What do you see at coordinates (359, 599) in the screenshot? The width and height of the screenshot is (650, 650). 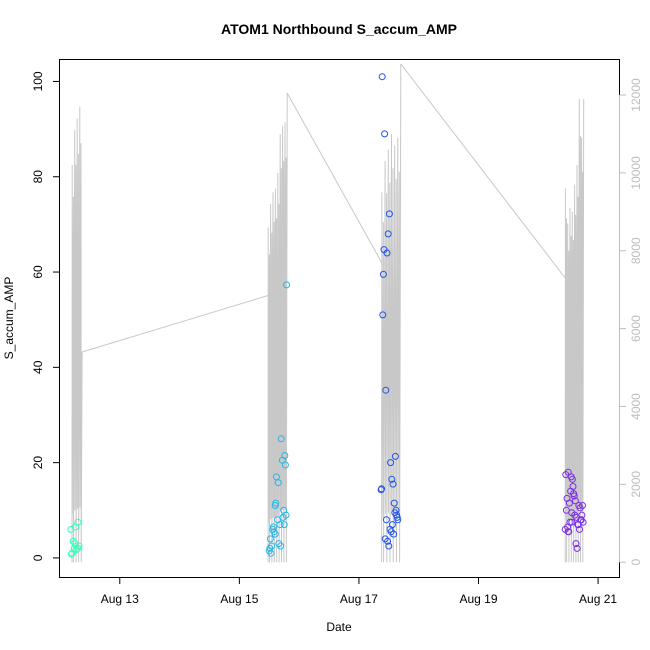 I see `x-tick-label: Aug 17` at bounding box center [359, 599].